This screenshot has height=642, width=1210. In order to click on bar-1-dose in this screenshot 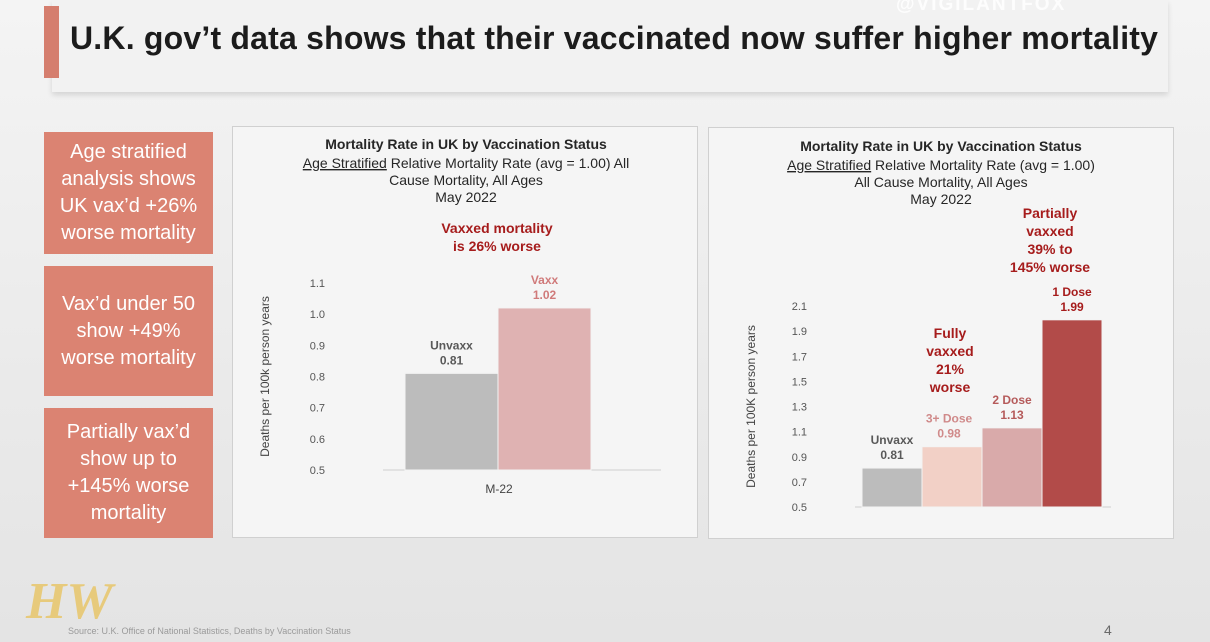, I will do `click(1072, 413)`.